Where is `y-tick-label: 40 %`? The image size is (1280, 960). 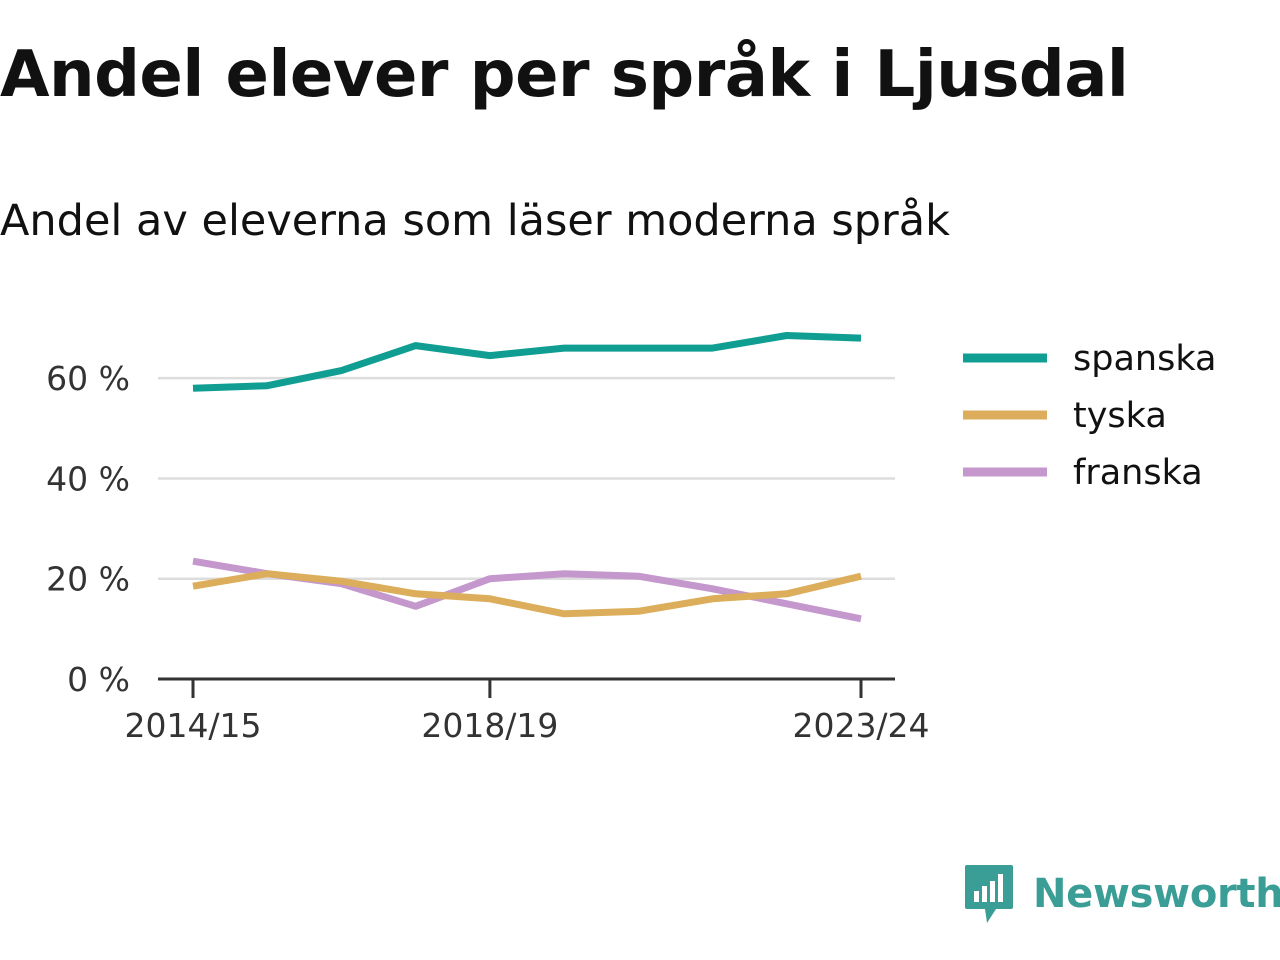
y-tick-label: 40 % is located at coordinates (88, 478).